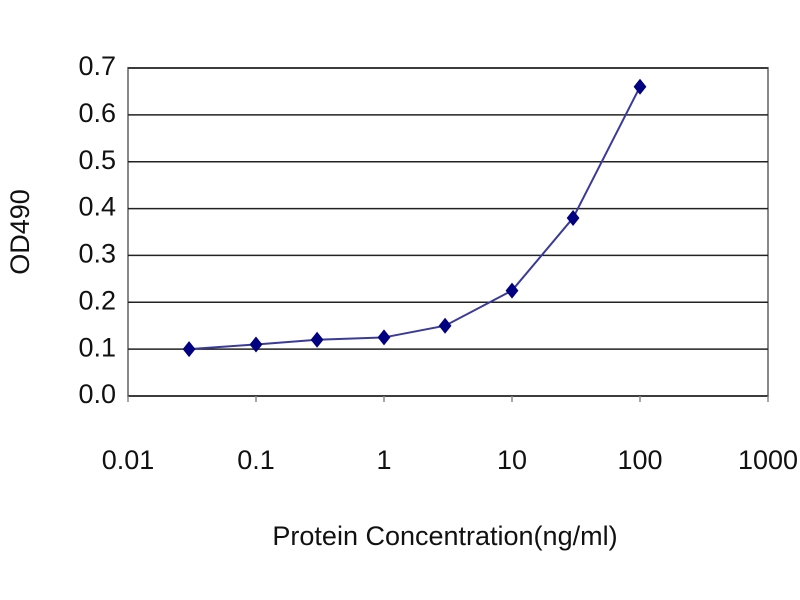 This screenshot has height=600, width=800. What do you see at coordinates (20, 232) in the screenshot?
I see `y-axis-label: OD490` at bounding box center [20, 232].